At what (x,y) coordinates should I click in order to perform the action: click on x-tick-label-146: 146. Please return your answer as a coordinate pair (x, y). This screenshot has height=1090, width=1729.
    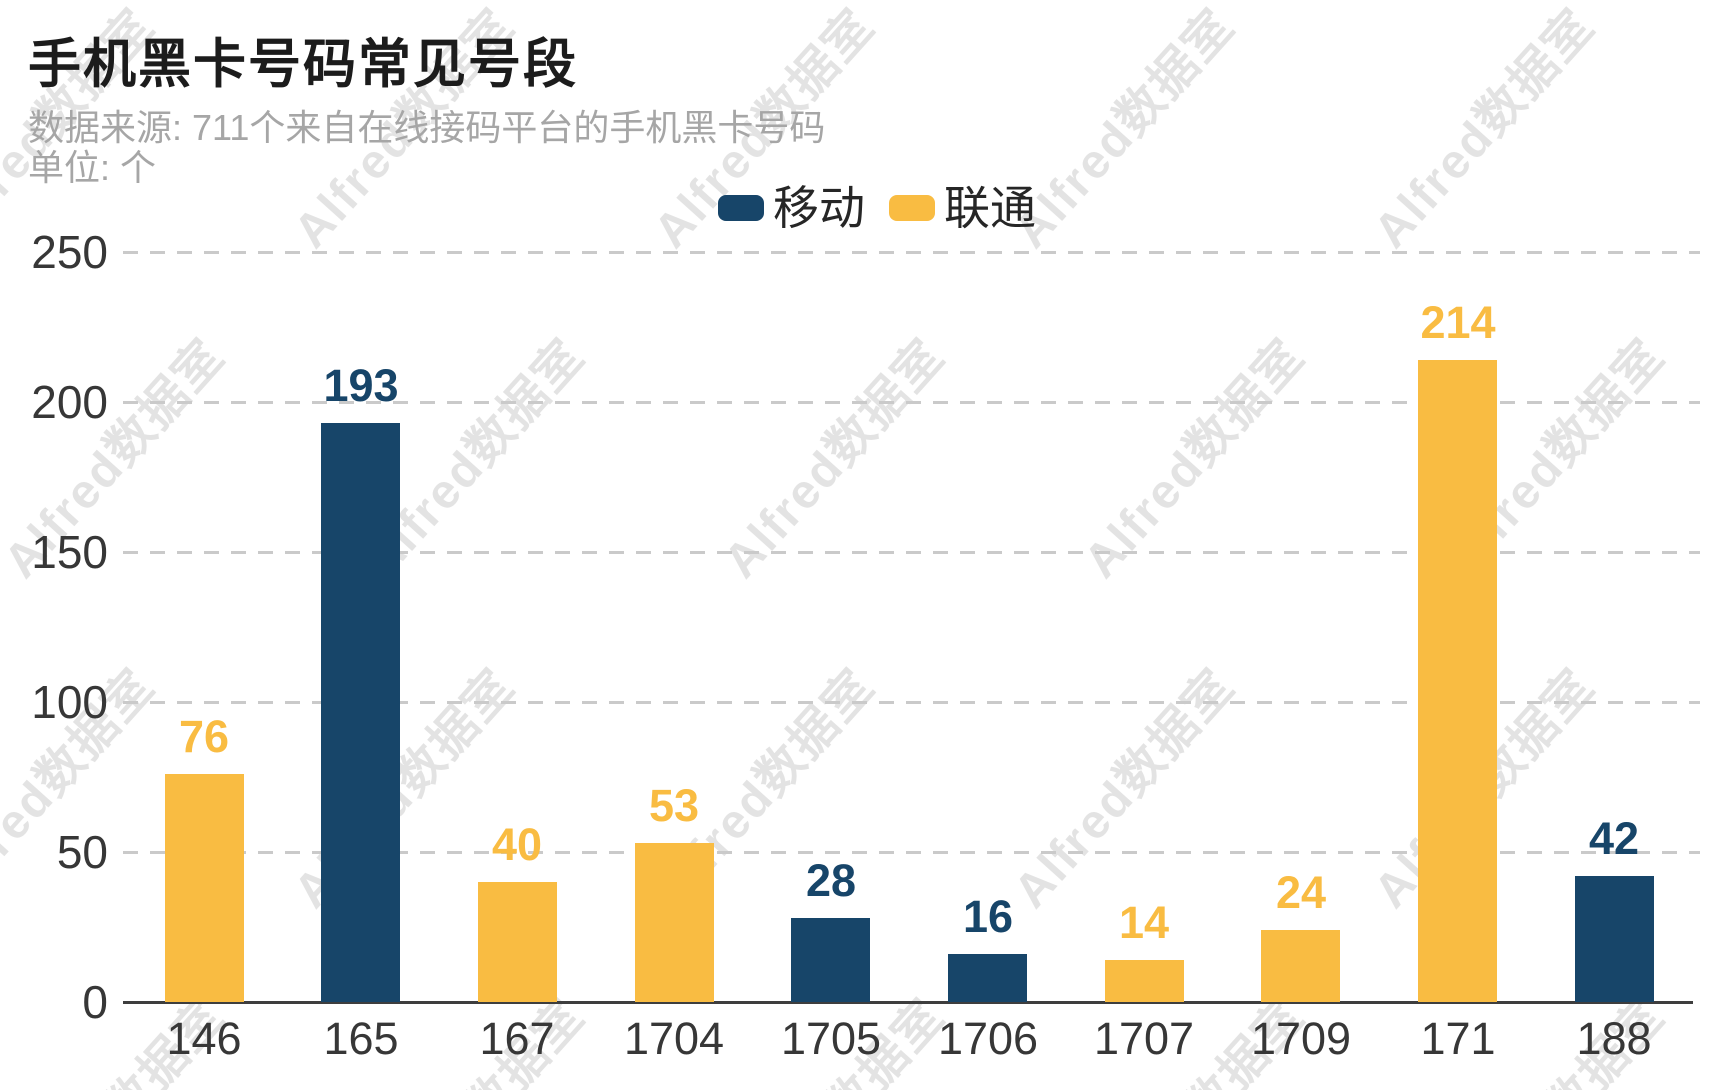
    Looking at the image, I should click on (204, 1038).